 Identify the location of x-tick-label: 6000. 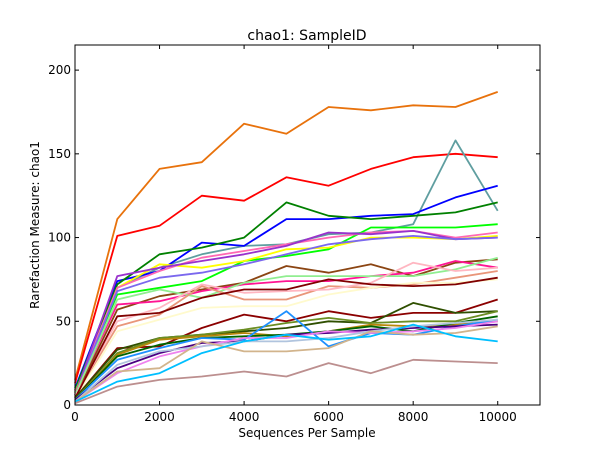
(328, 417).